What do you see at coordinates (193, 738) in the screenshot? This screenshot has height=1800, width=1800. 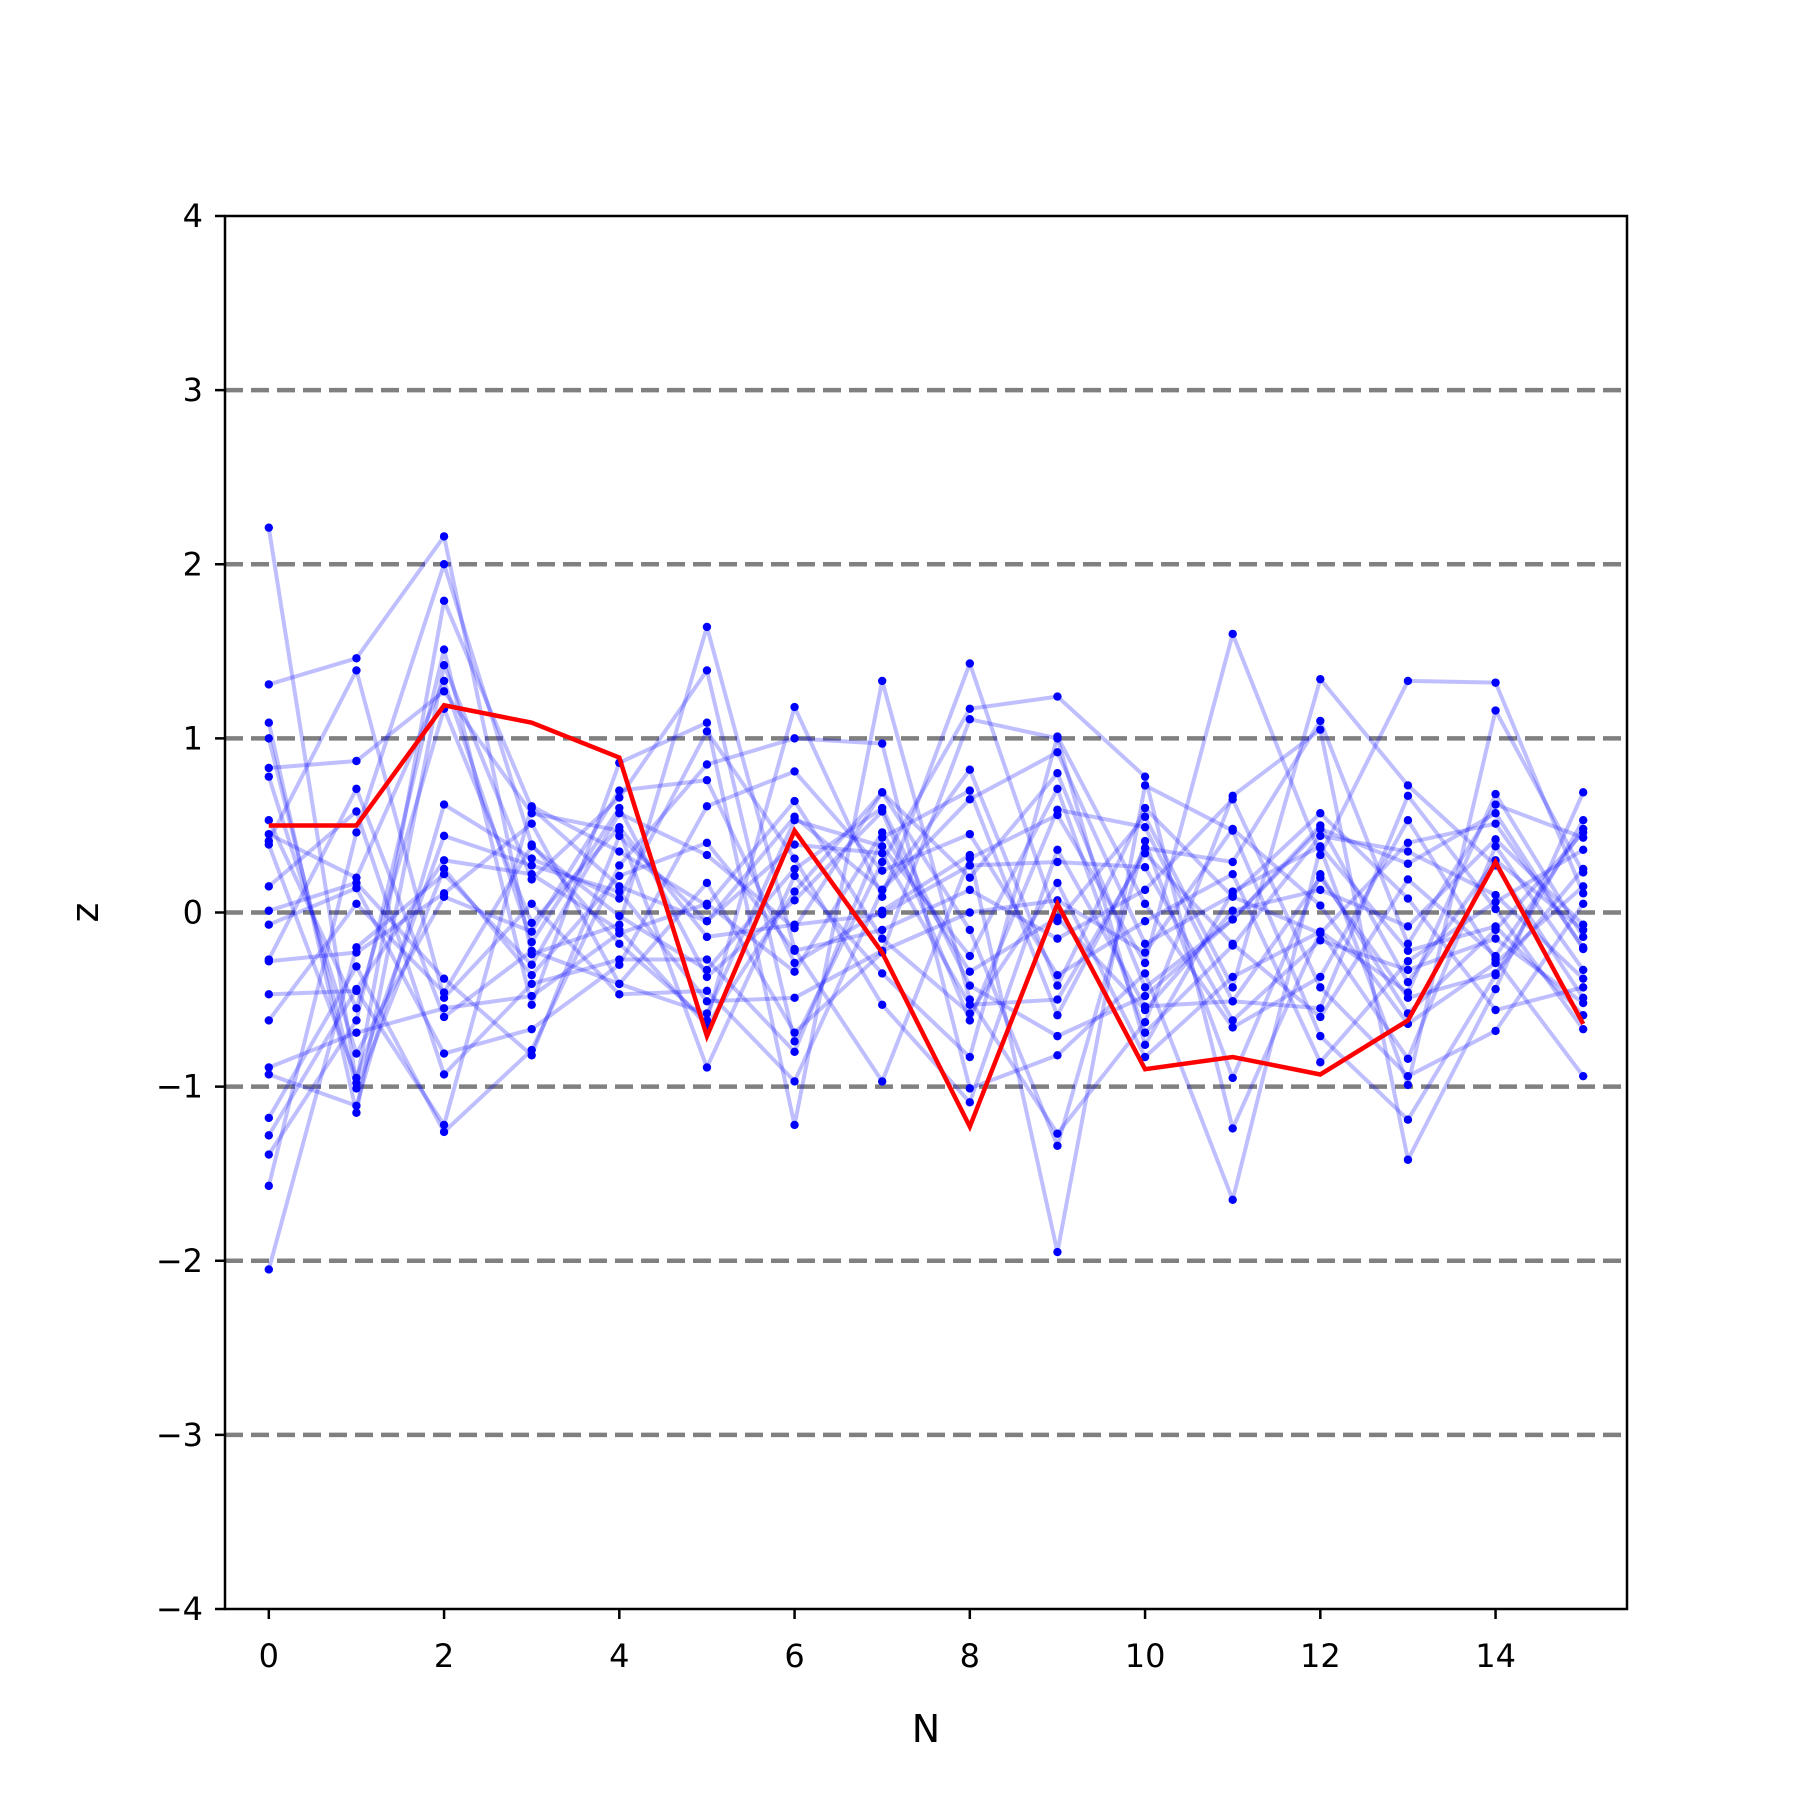 I see `y-tick-label: 1` at bounding box center [193, 738].